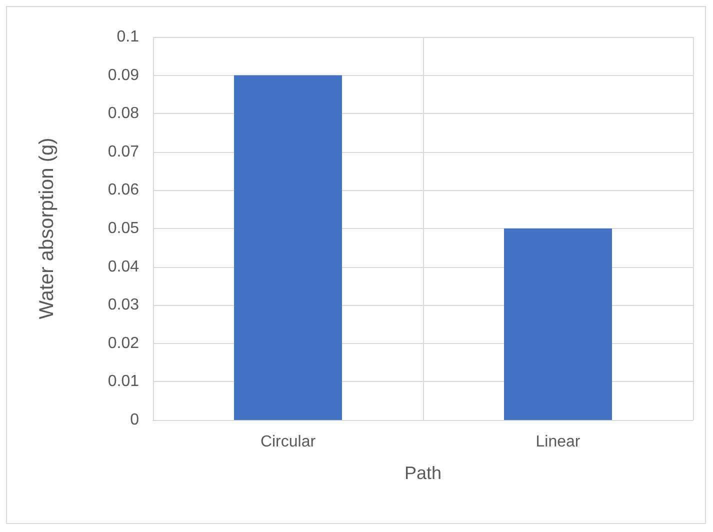 The image size is (713, 532). I want to click on x-tick-label: Linear, so click(558, 442).